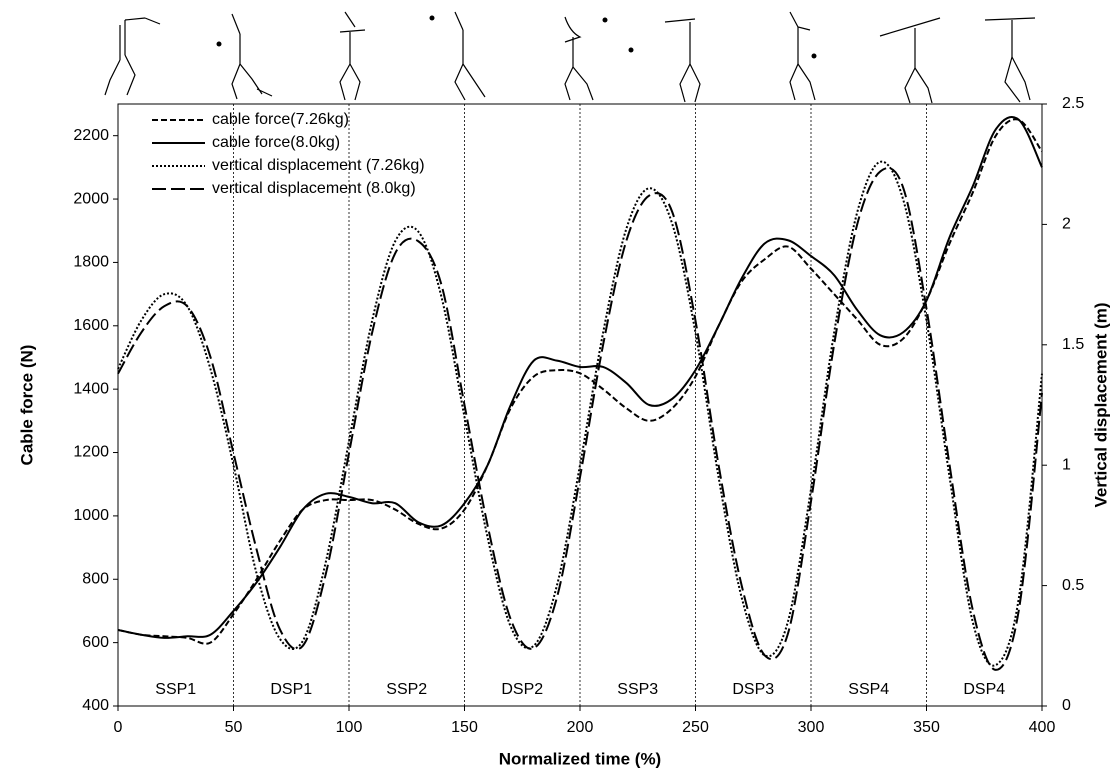  What do you see at coordinates (984, 689) in the screenshot?
I see `phase-label: DSP4` at bounding box center [984, 689].